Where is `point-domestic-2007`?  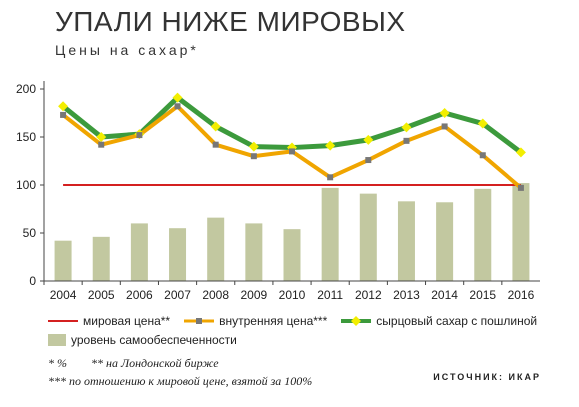 point-domestic-2007 is located at coordinates (177, 106).